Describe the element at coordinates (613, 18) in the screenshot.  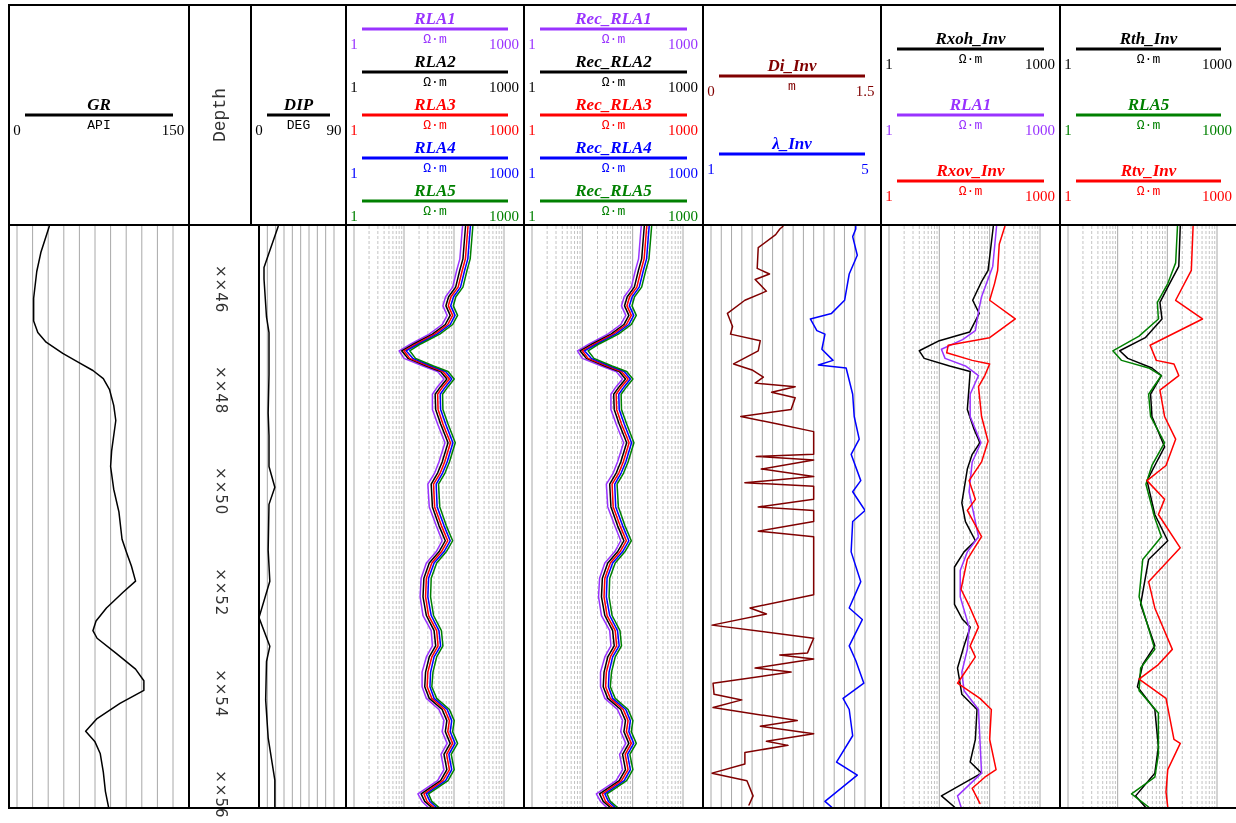
I see `text: Rec_RLA1` at that location.